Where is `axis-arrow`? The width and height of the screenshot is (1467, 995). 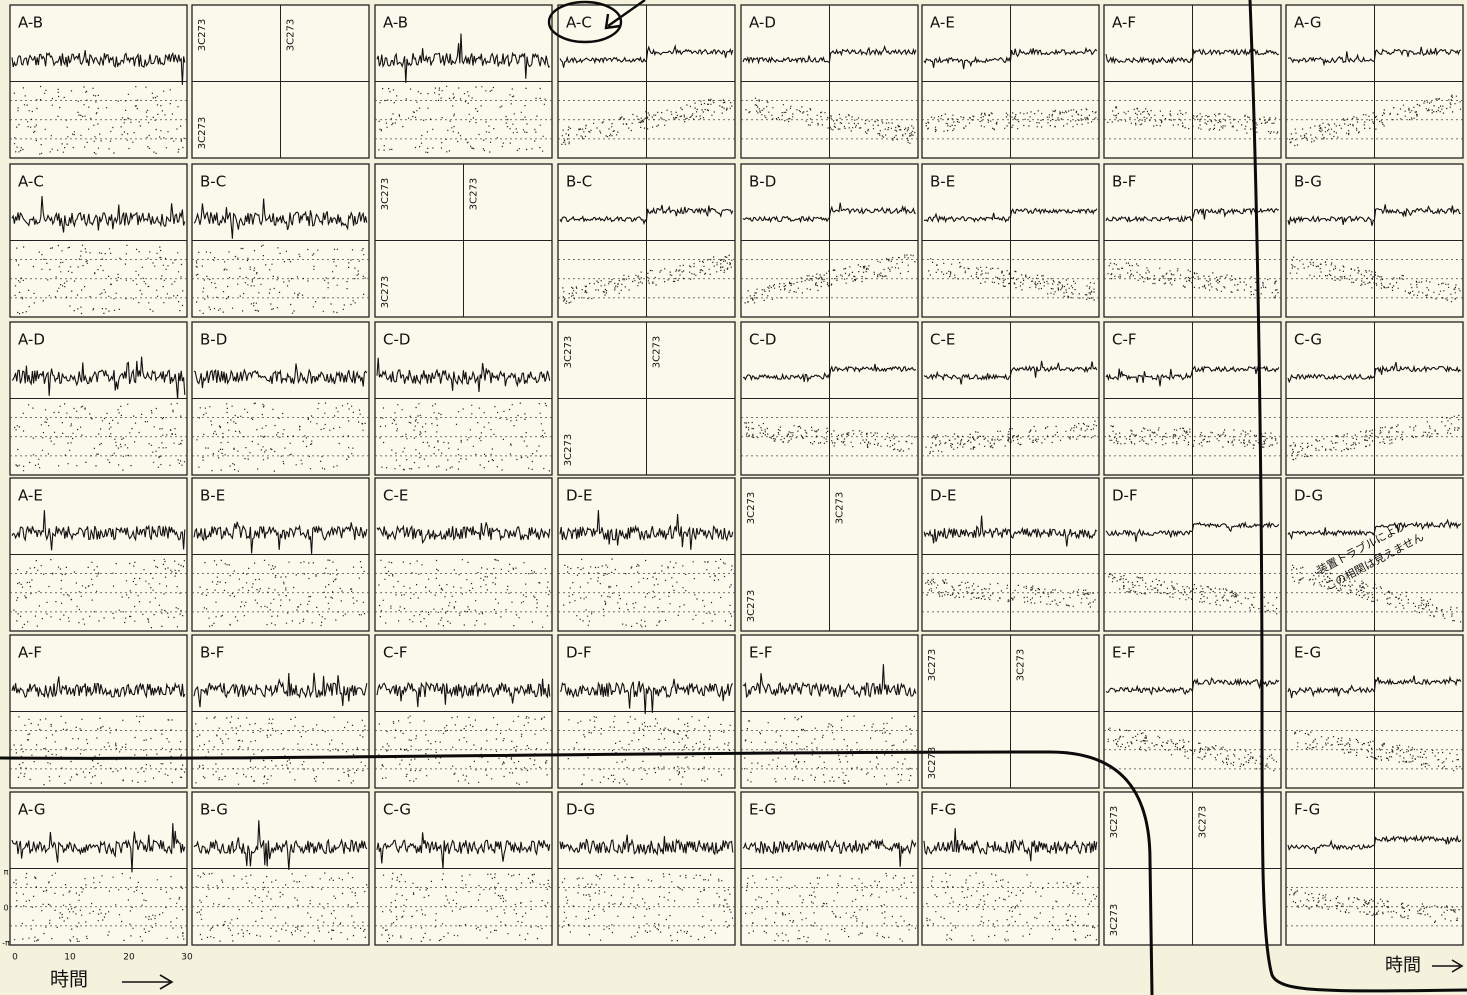
axis-arrow is located at coordinates (148, 982).